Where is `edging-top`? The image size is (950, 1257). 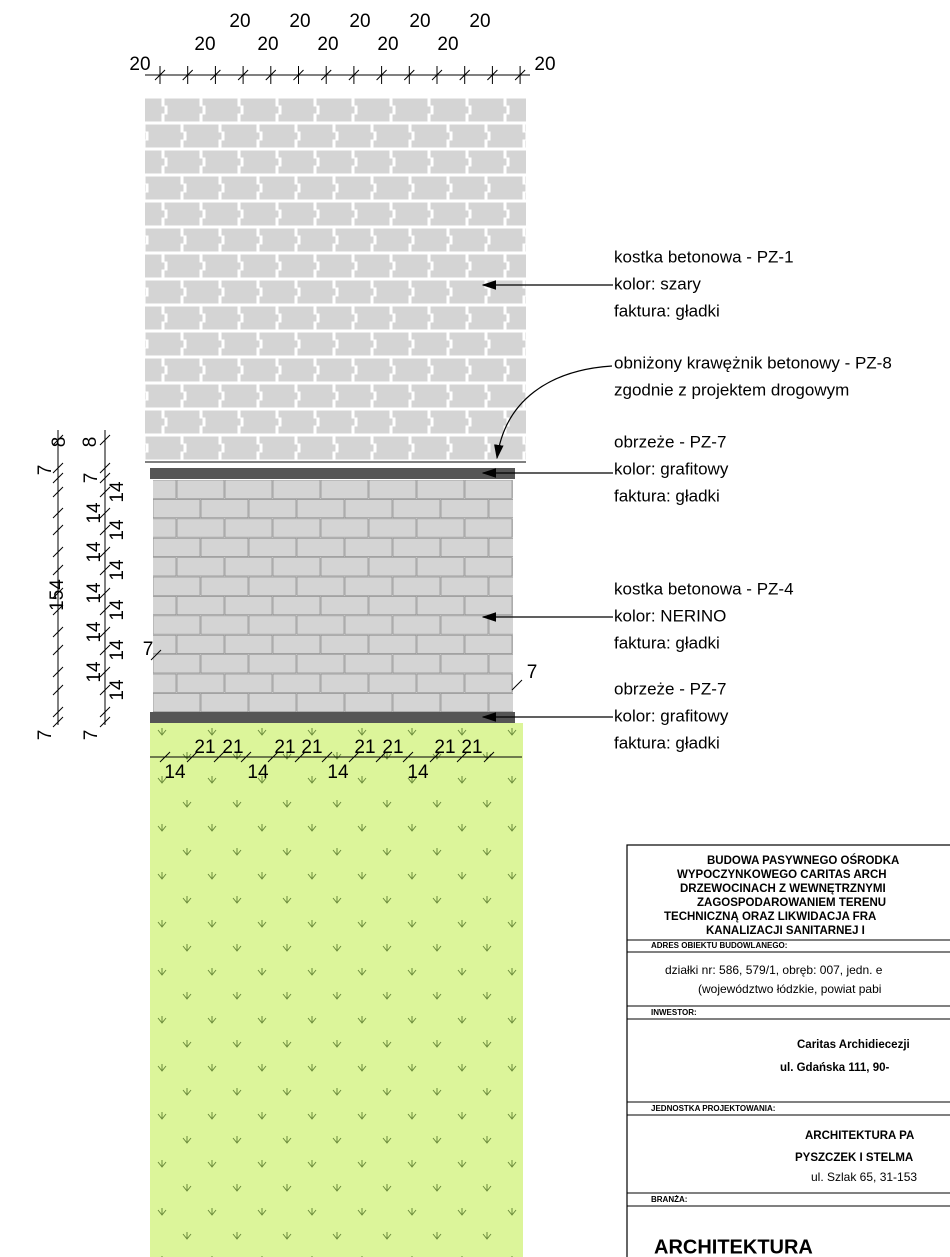
edging-top is located at coordinates (332, 473).